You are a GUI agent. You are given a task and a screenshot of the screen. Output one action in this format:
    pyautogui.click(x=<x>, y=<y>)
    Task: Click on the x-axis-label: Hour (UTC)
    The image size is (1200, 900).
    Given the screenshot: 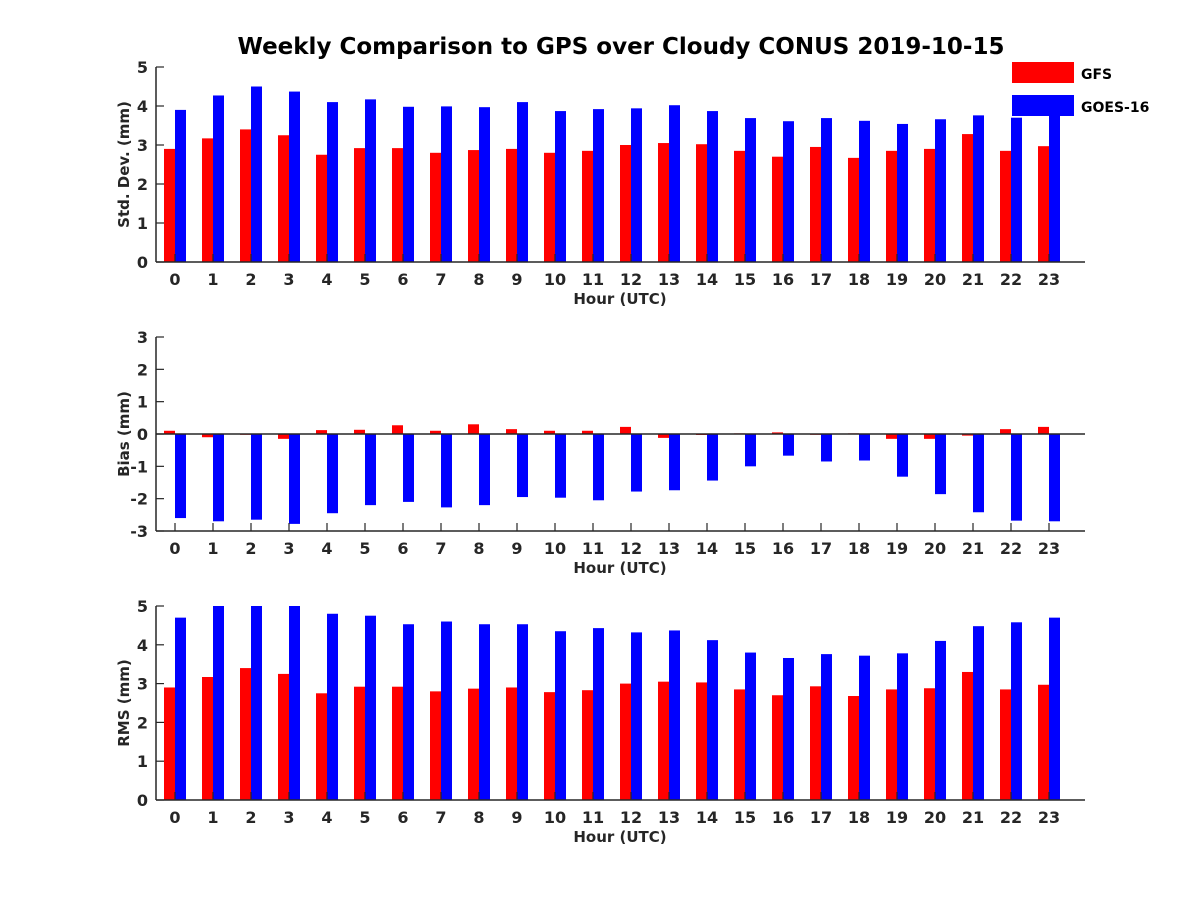 What is the action you would take?
    pyautogui.click(x=619, y=837)
    